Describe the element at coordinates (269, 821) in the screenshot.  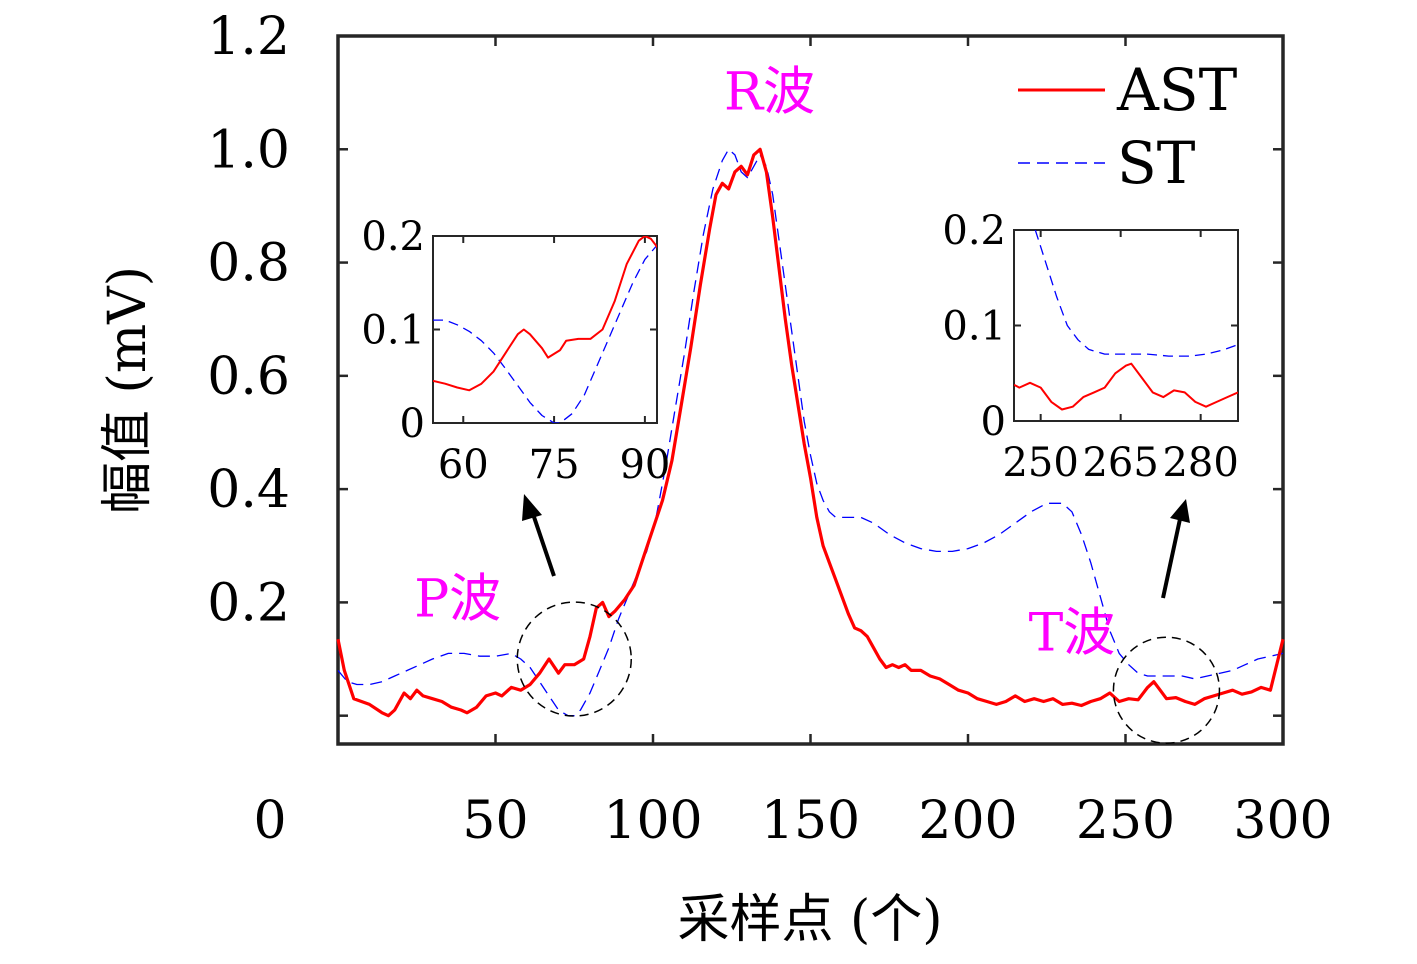
I see `x-tick-label: 0` at that location.